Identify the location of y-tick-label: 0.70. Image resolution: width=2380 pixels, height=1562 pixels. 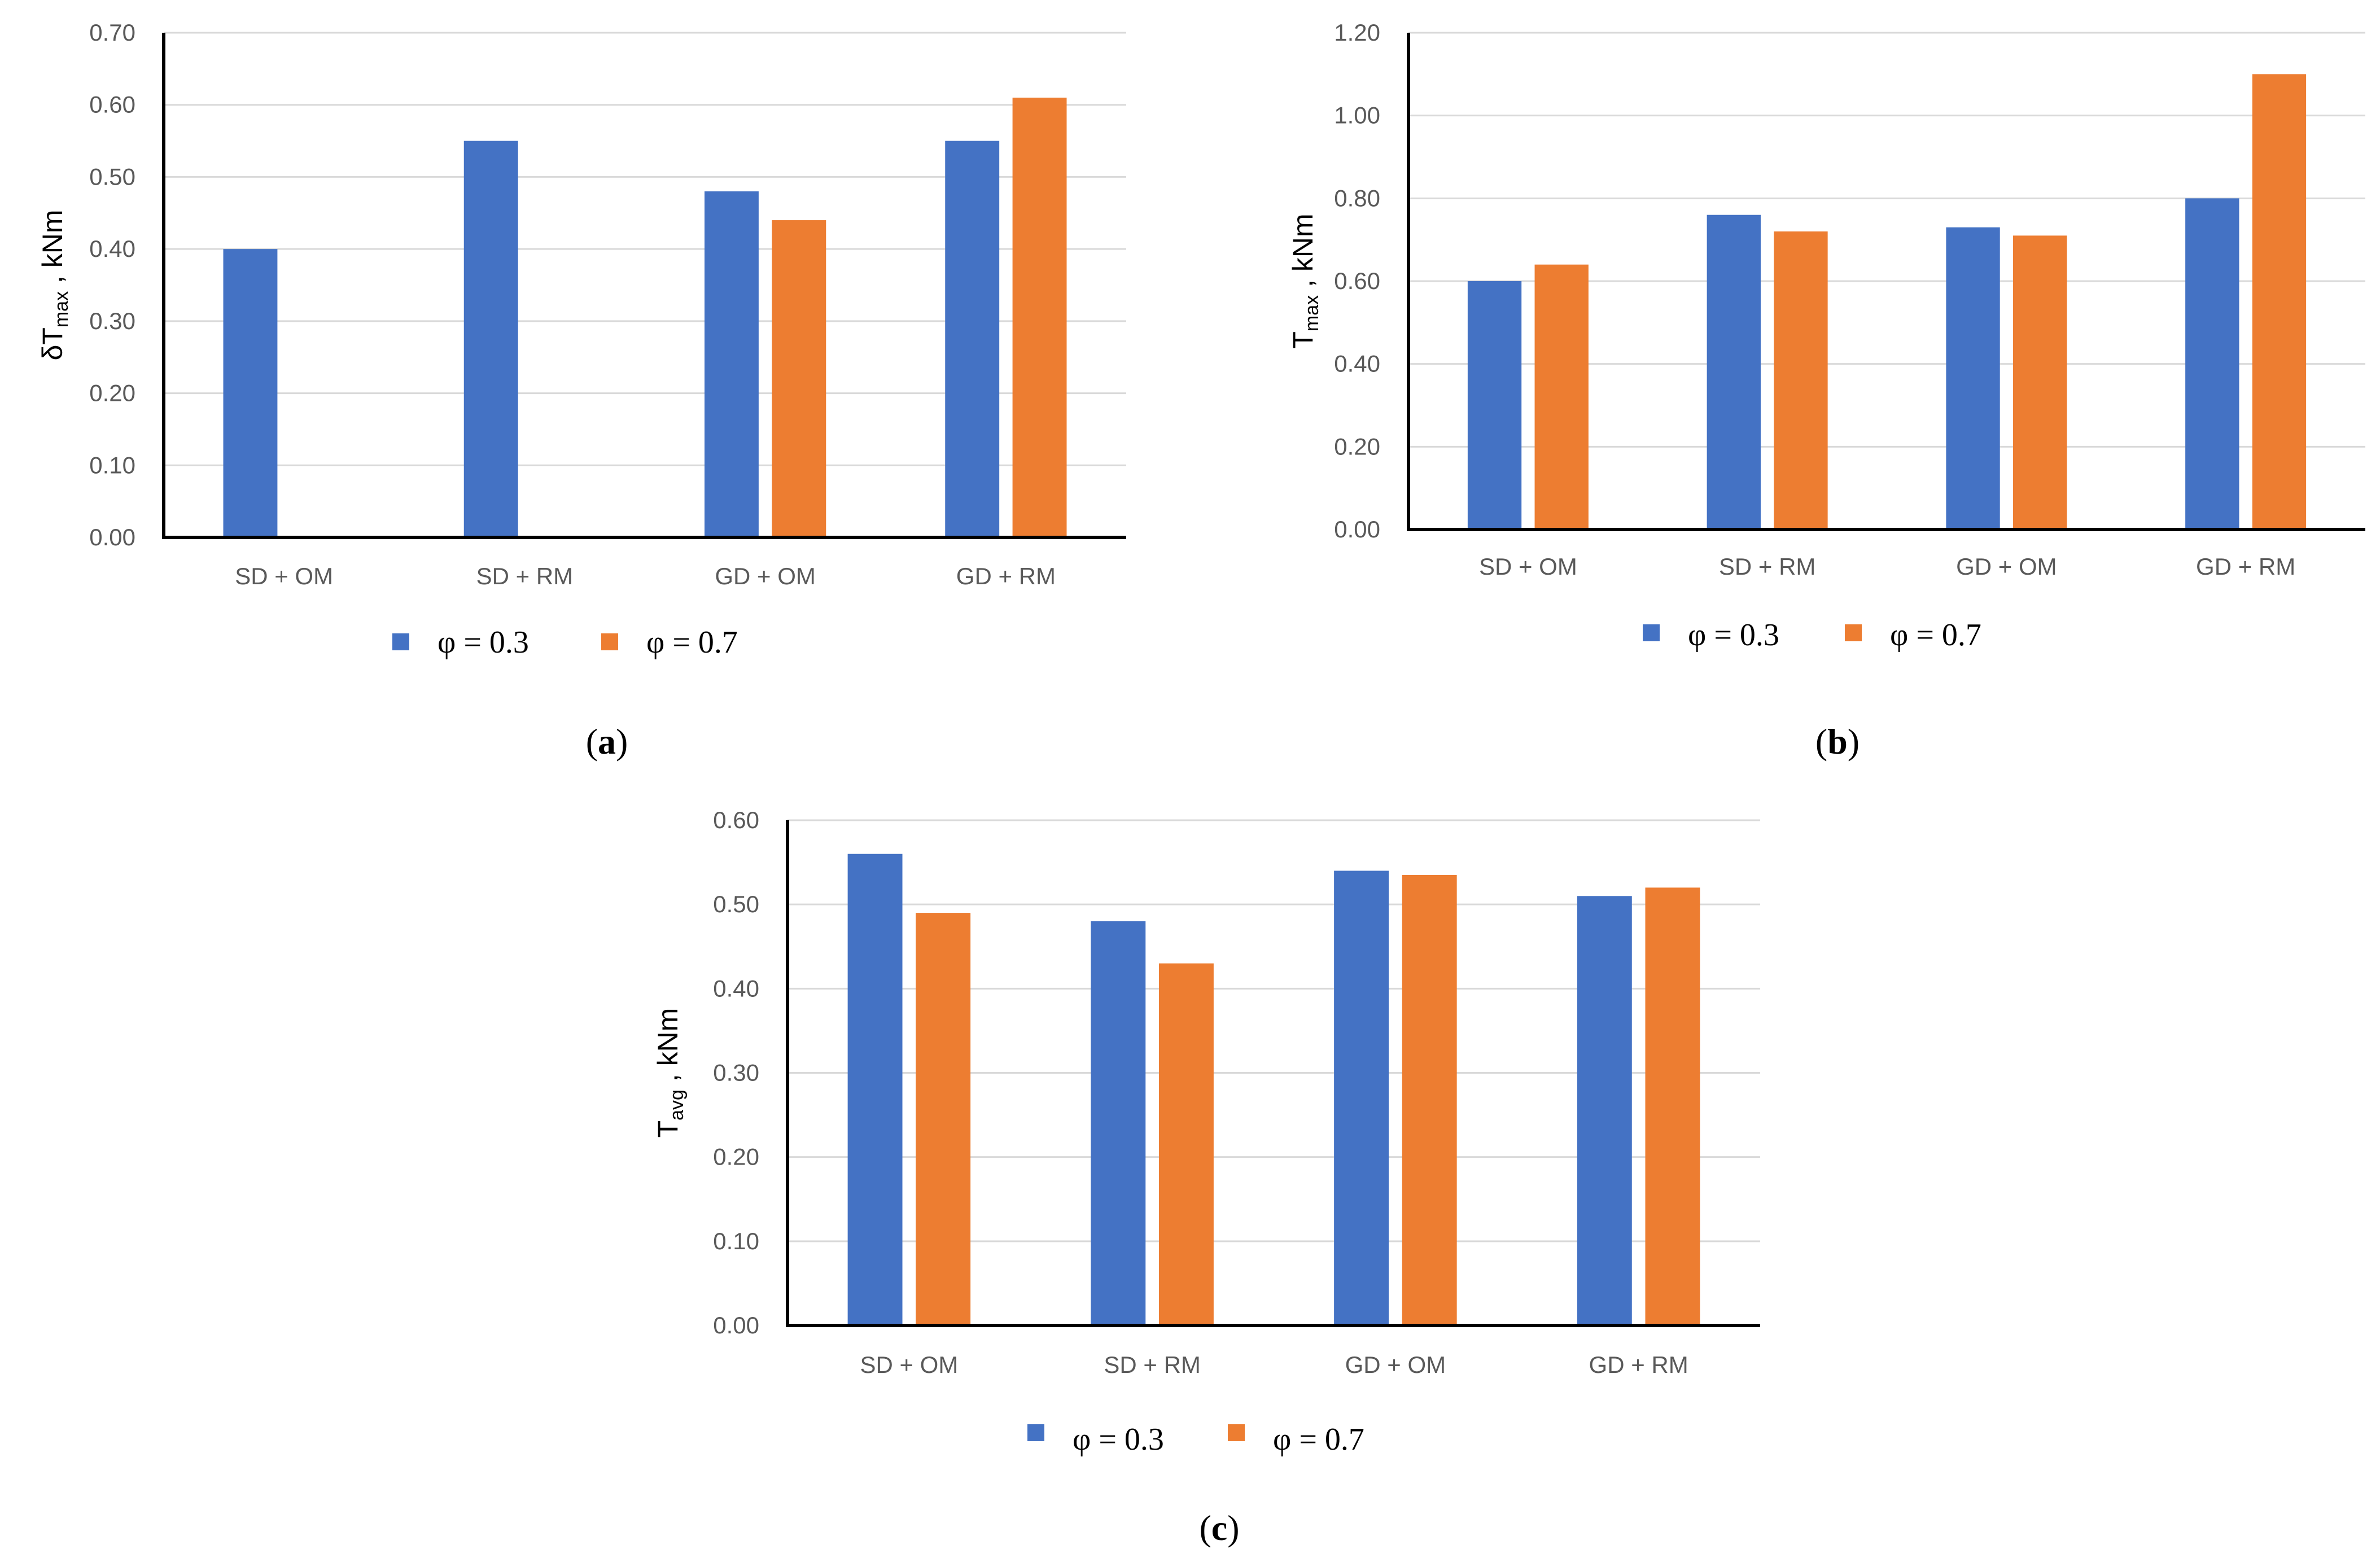
(112, 32).